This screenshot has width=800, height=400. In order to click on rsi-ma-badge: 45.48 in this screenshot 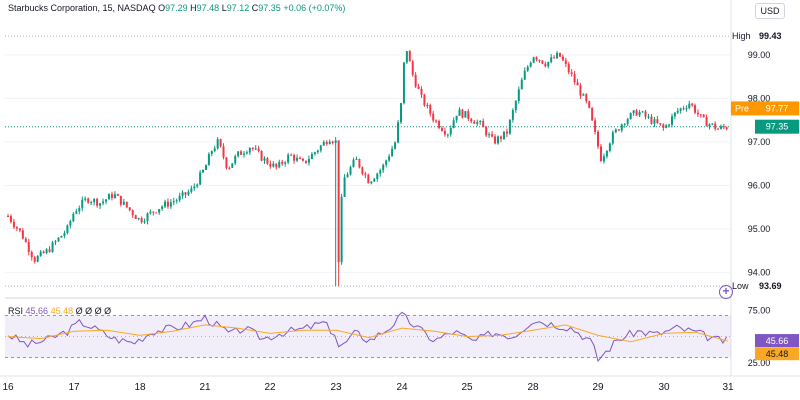, I will do `click(777, 354)`.